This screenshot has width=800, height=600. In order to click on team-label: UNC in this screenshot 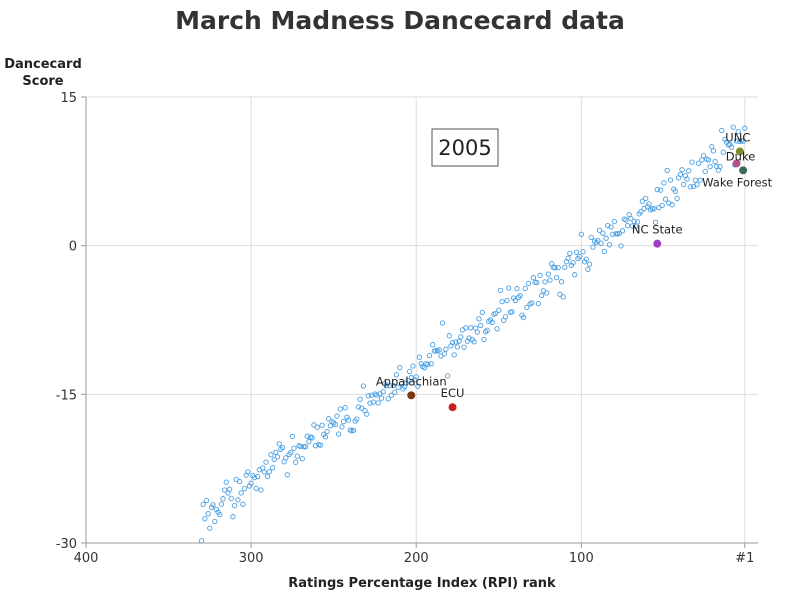, I will do `click(737, 138)`.